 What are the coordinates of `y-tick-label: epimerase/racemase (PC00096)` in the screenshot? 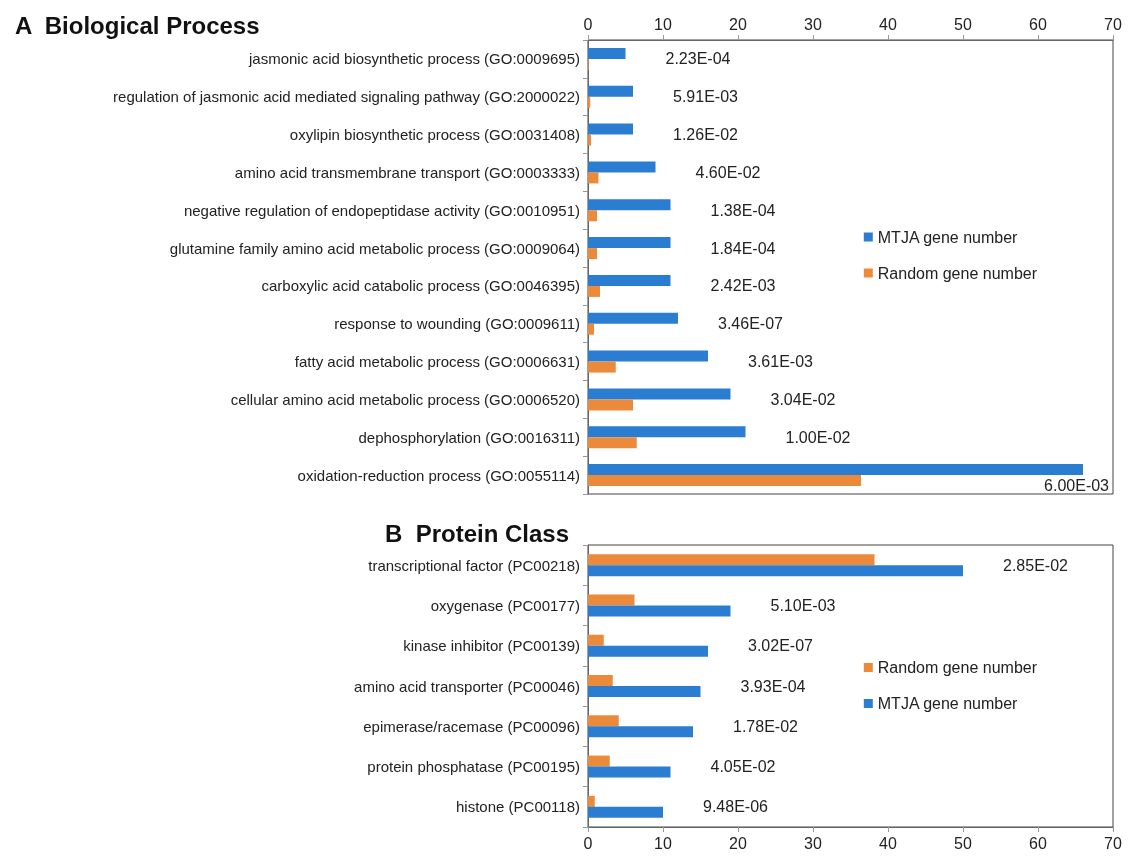 It's located at (471, 726).